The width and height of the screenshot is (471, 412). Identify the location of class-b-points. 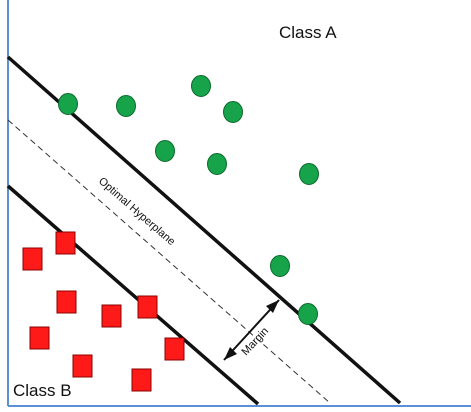
(103, 311).